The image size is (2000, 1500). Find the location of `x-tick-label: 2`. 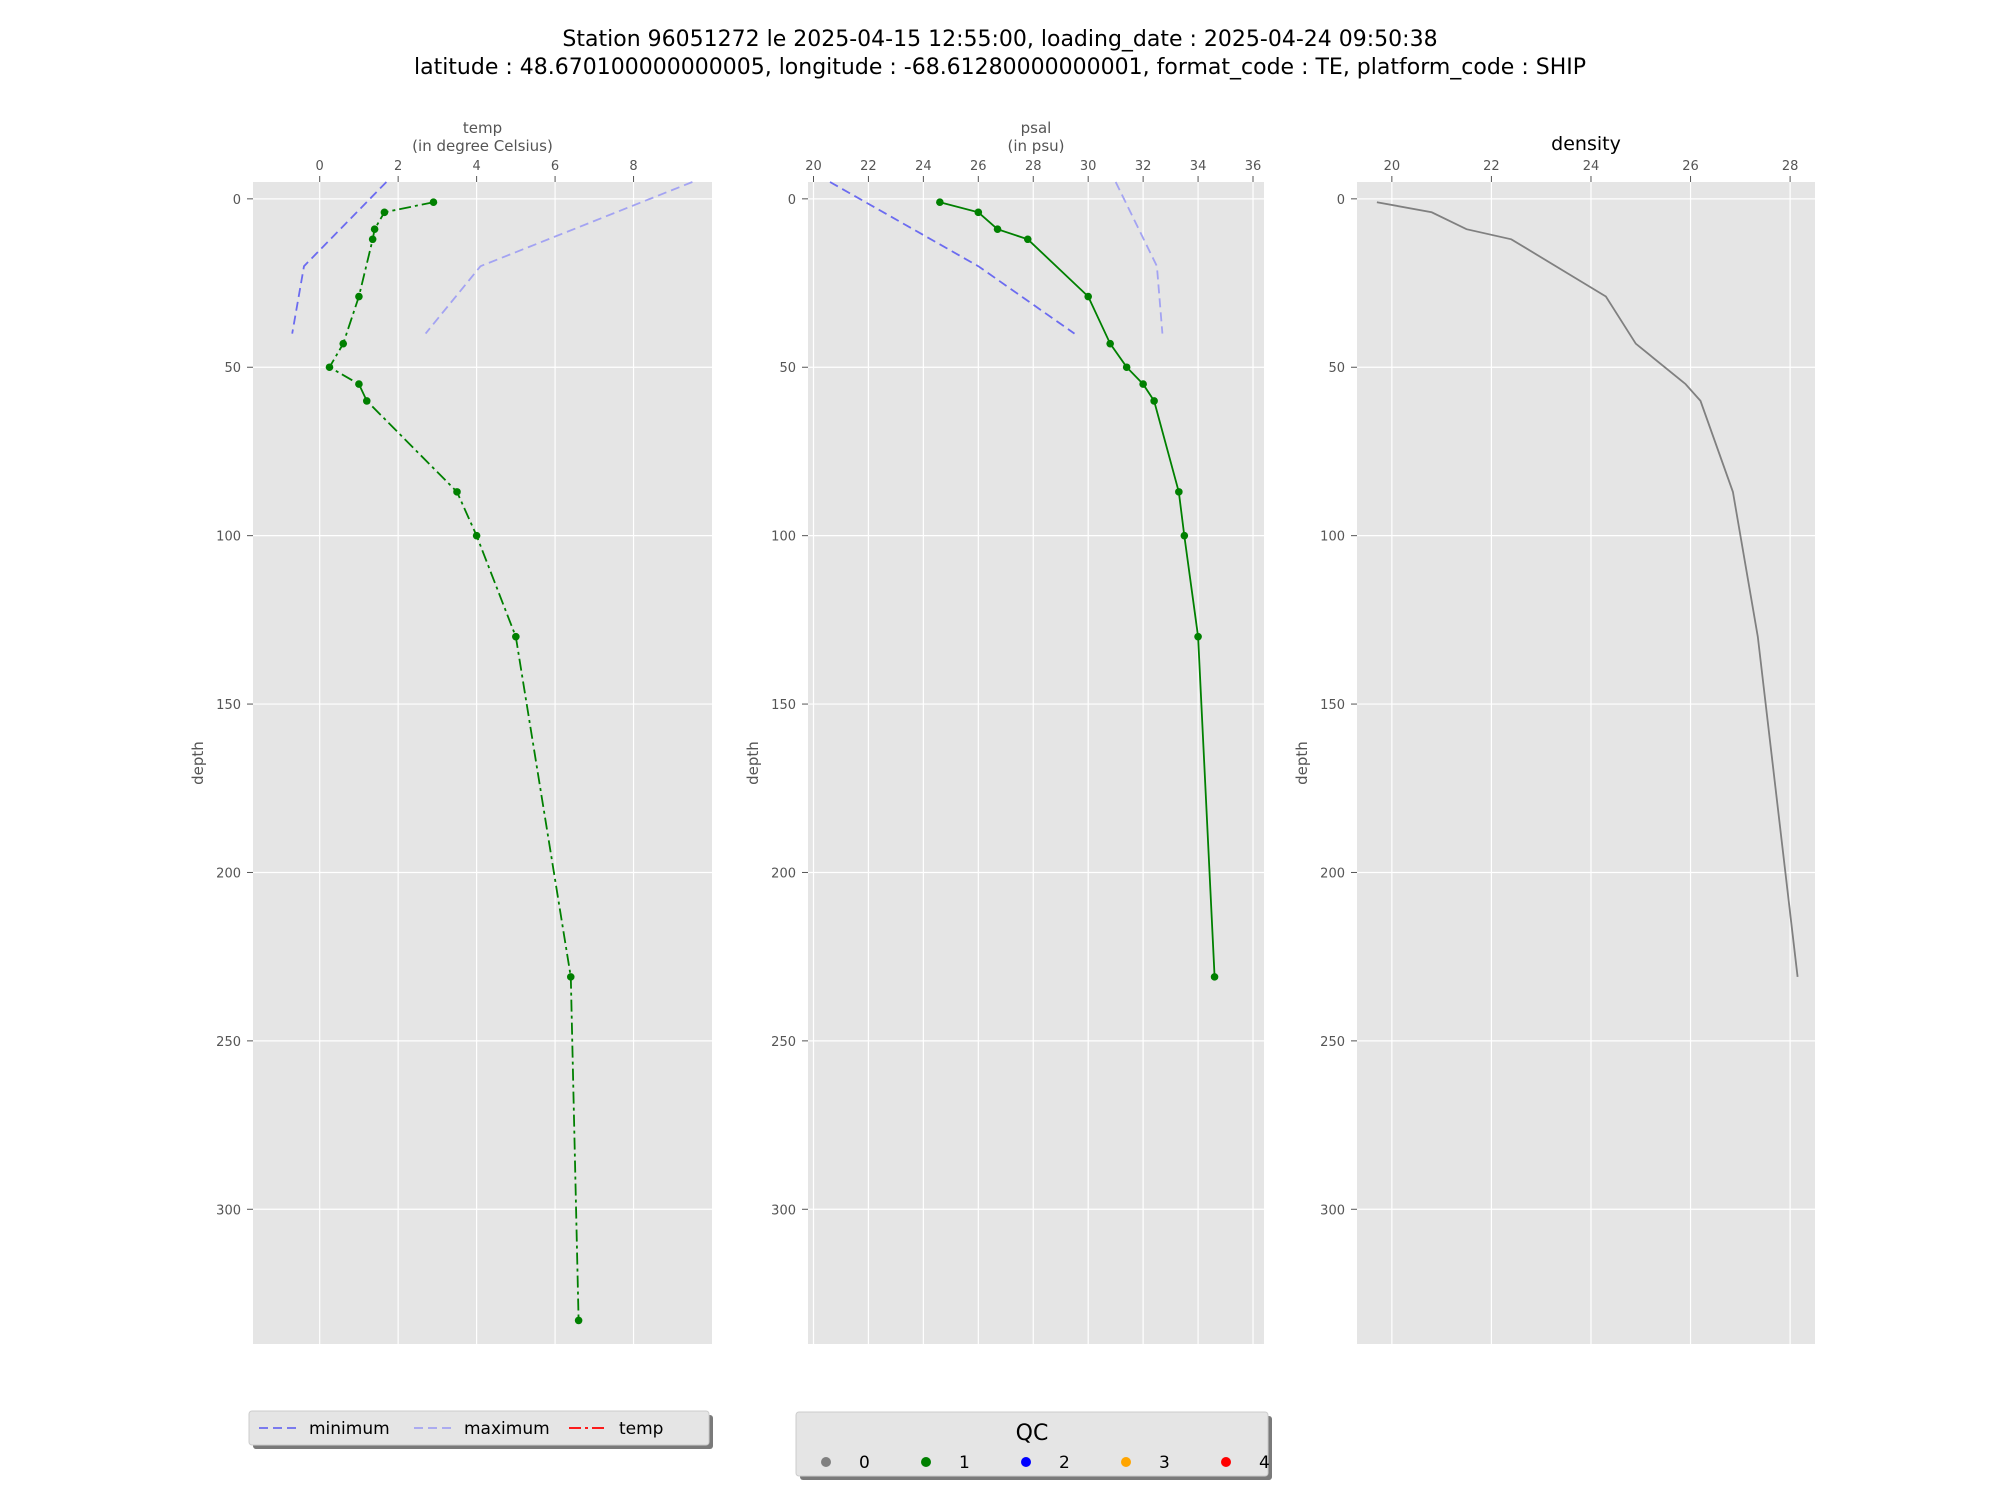

x-tick-label: 2 is located at coordinates (398, 166).